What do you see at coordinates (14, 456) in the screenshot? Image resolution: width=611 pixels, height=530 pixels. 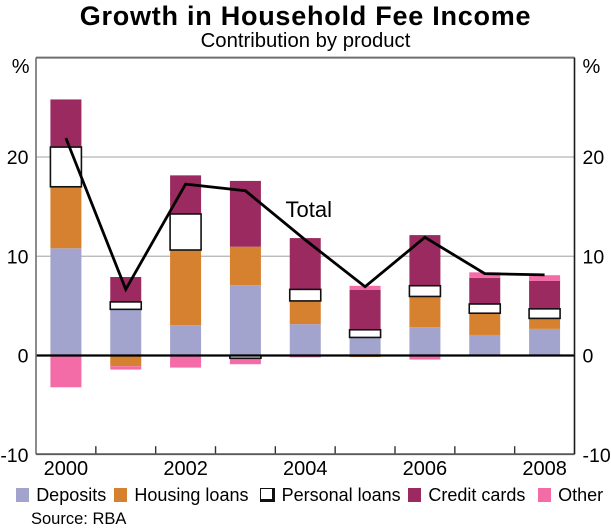 I see `y-tick-label-left--10: -10` at bounding box center [14, 456].